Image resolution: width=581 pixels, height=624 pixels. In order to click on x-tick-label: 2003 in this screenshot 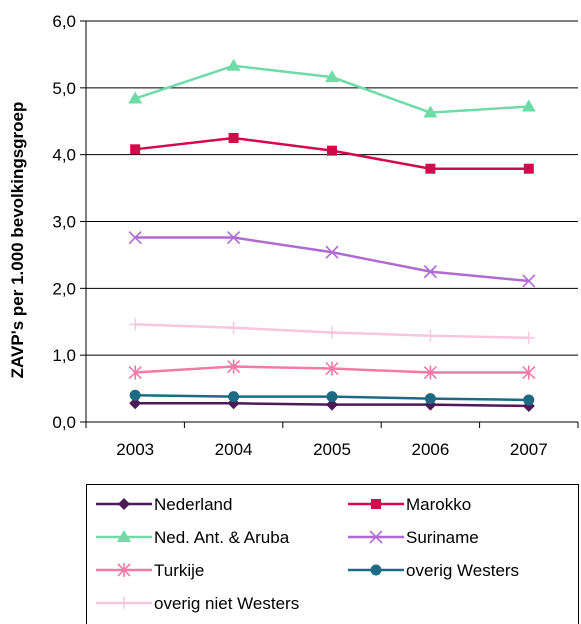, I will do `click(135, 449)`.